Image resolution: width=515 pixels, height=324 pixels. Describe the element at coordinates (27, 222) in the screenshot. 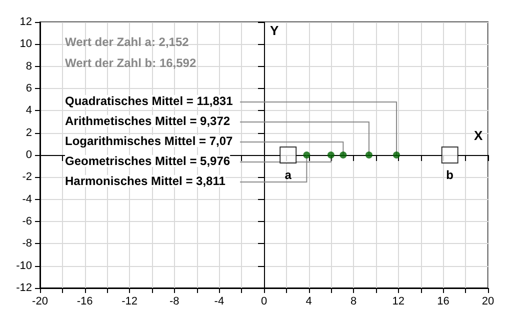

I see `y-tick-label: -6` at that location.